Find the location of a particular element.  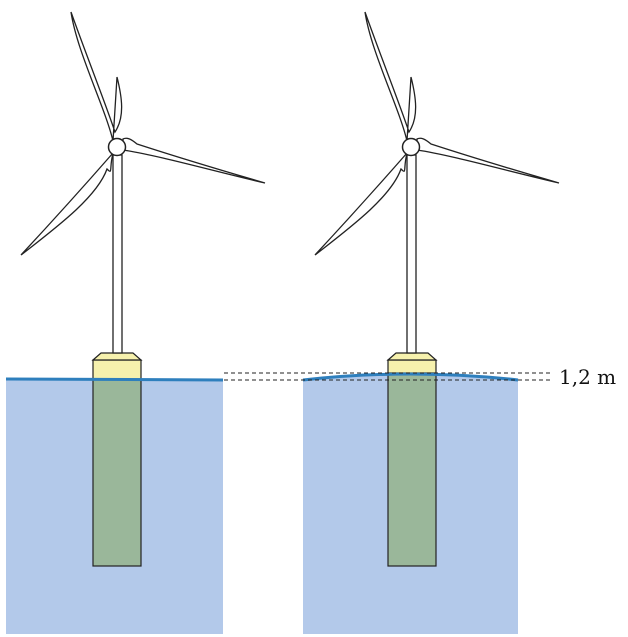

water-surface-line-right is located at coordinates (410, 377).